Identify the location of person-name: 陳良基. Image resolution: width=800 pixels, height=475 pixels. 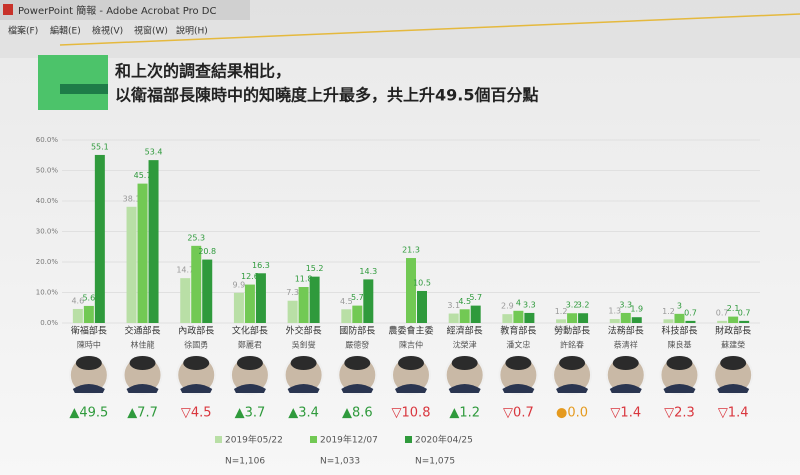
(679, 345).